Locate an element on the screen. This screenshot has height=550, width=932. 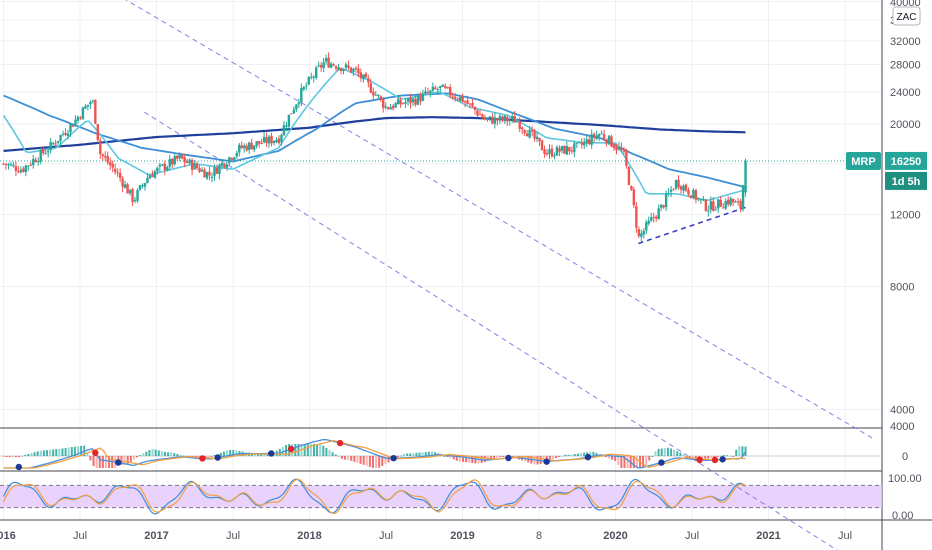
countdown-badge is located at coordinates (906, 180).